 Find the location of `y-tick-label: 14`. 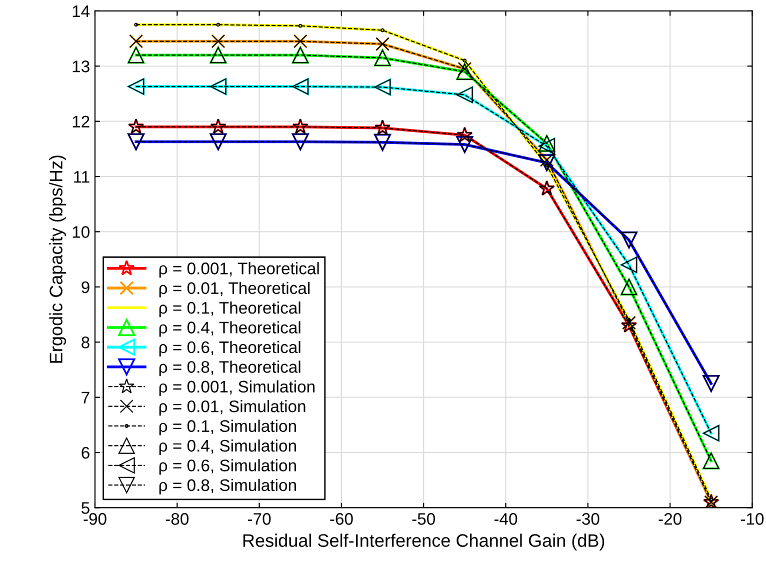

y-tick-label: 14 is located at coordinates (81, 11).